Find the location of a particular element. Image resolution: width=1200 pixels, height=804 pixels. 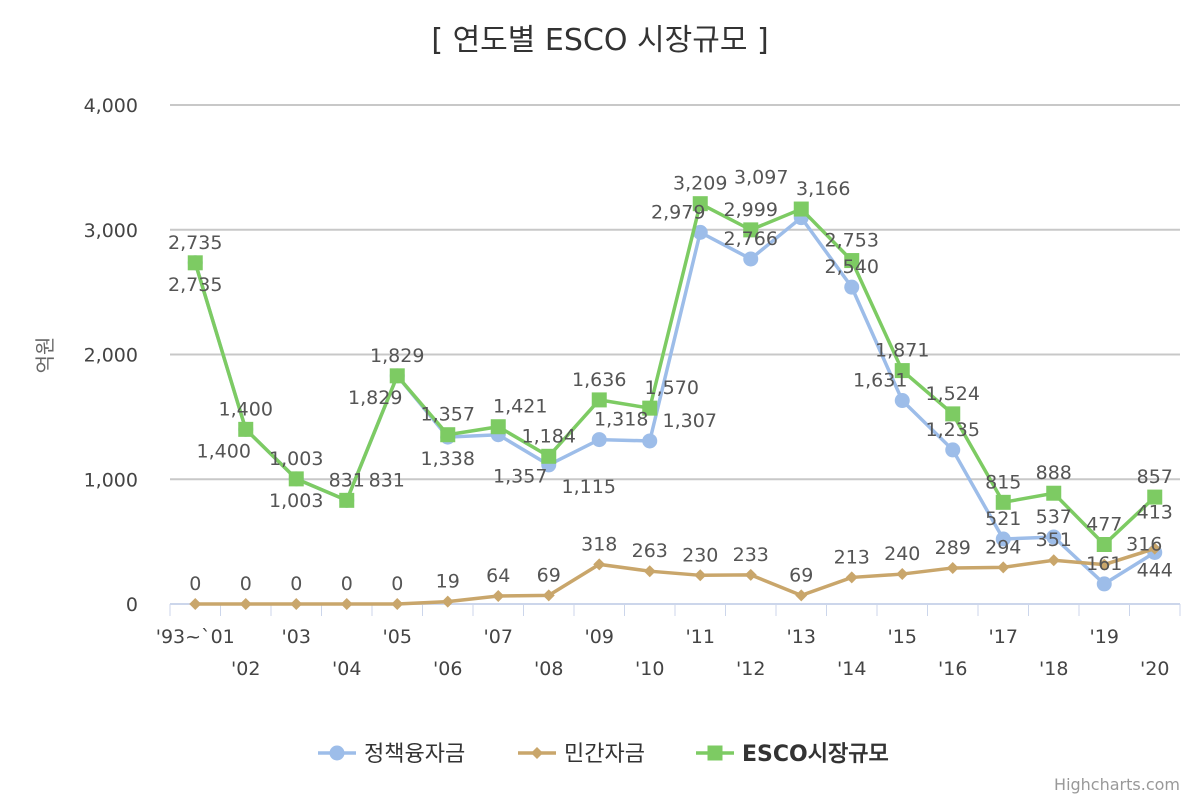

legend-label: 민간자금 is located at coordinates (604, 754).